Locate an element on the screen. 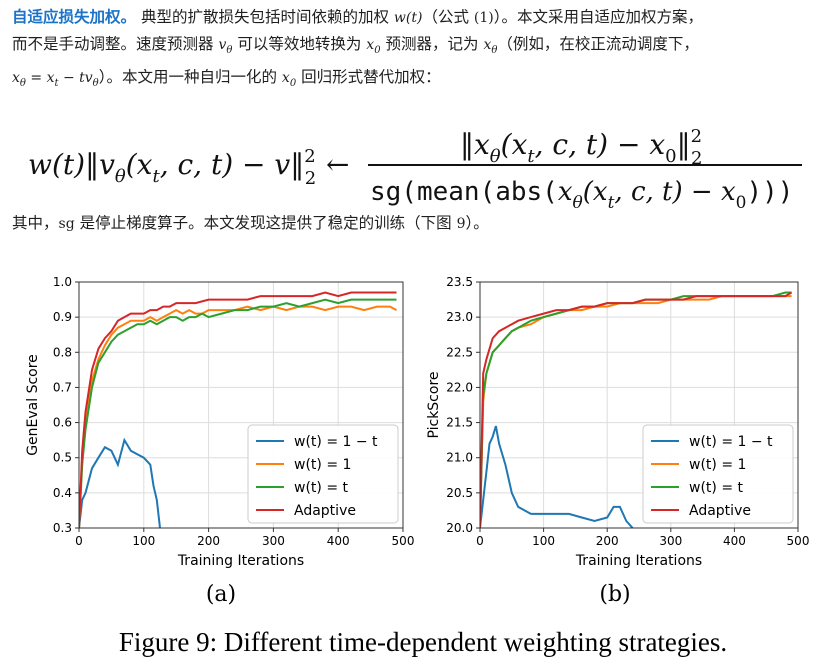 This screenshot has width=836, height=668. para-text: 其中， is located at coordinates (35, 223).